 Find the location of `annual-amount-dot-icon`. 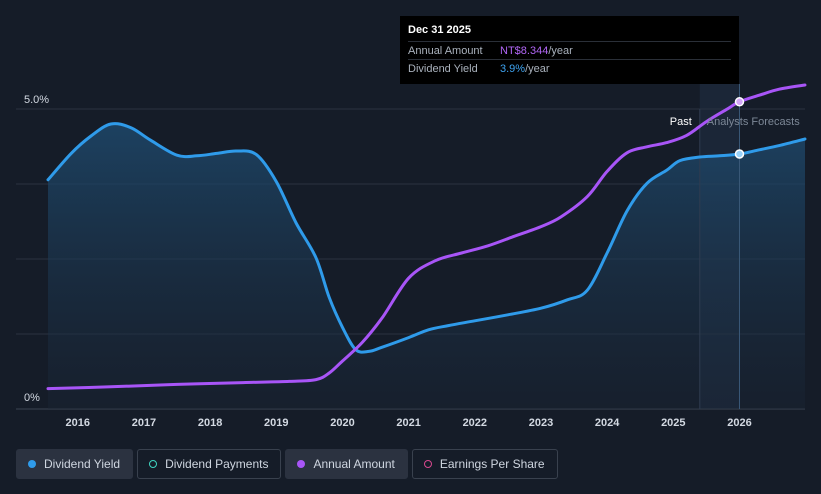

annual-amount-dot-icon is located at coordinates (301, 464).